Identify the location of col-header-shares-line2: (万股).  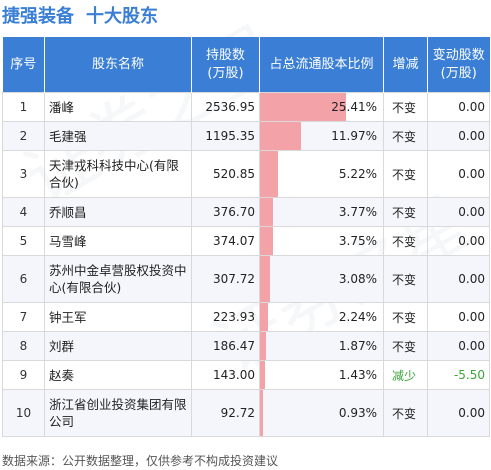
(225, 73).